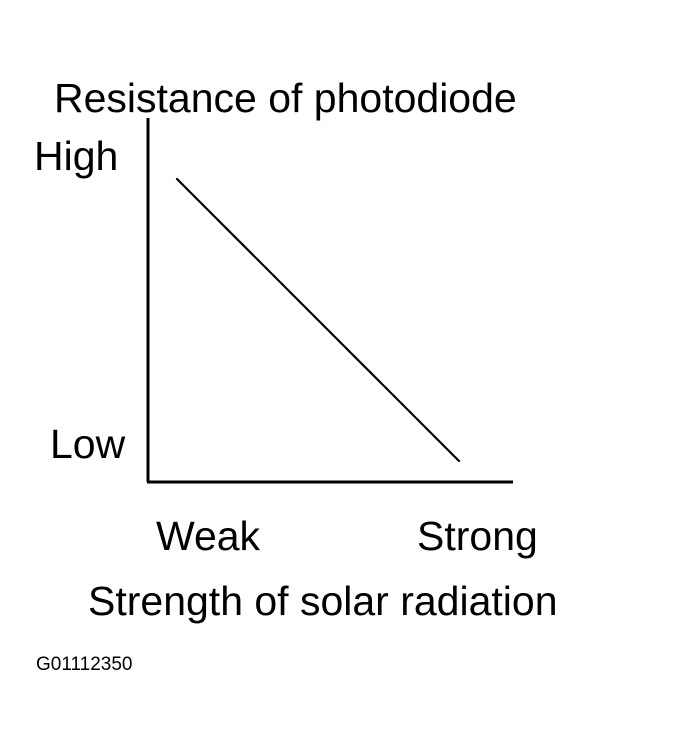  Describe the element at coordinates (323, 601) in the screenshot. I see `x-axis-title: Strength of solar radiation` at that location.